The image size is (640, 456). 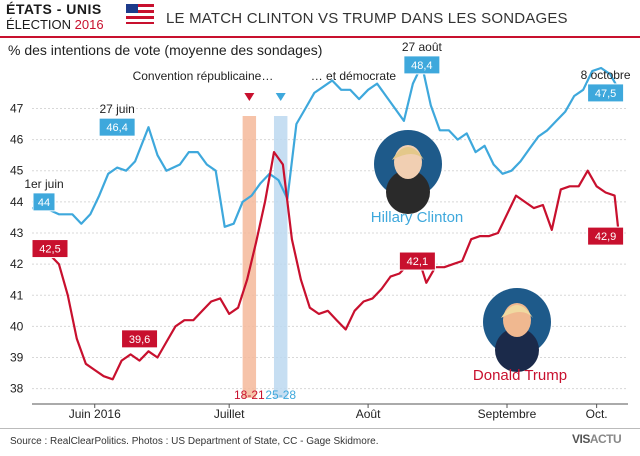 I want to click on y-tick-label: 41, so click(x=17, y=295).